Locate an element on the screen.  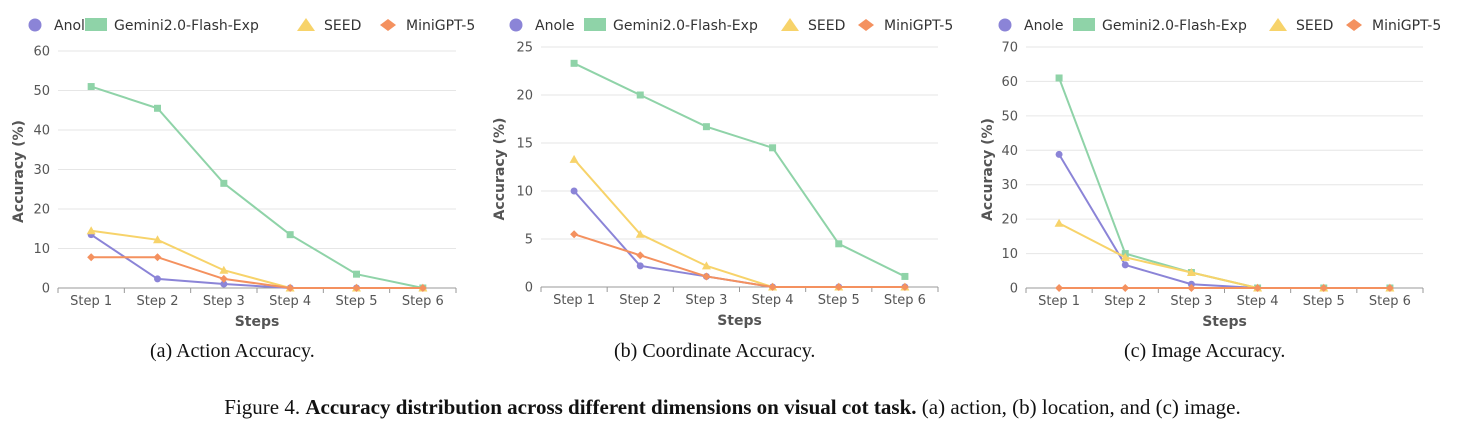
caption-coordinate: (b) Coordinate Accuracy. is located at coordinates (715, 351).